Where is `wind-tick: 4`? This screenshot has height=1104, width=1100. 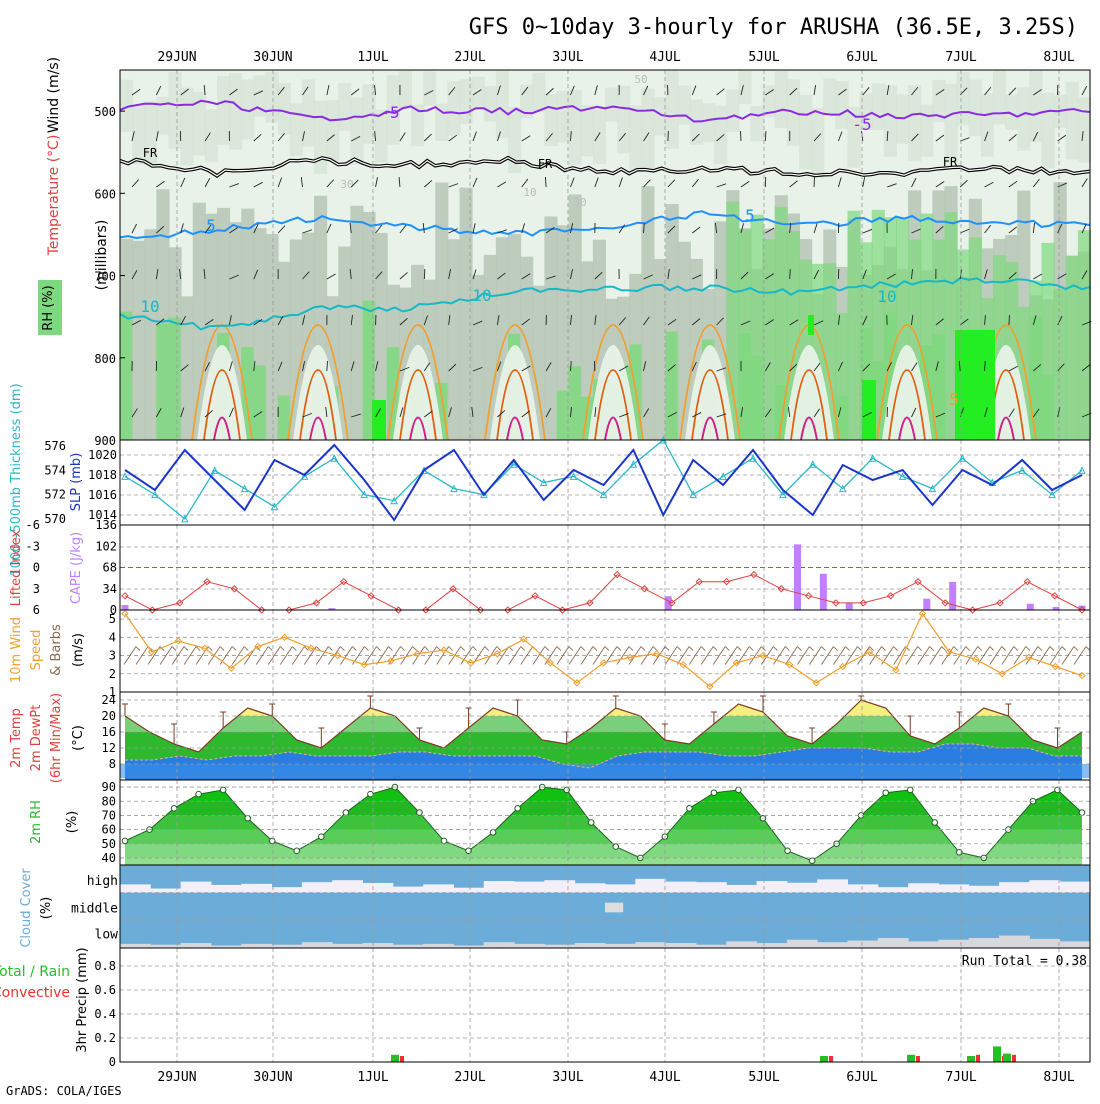
wind-tick: 4 is located at coordinates (112, 637).